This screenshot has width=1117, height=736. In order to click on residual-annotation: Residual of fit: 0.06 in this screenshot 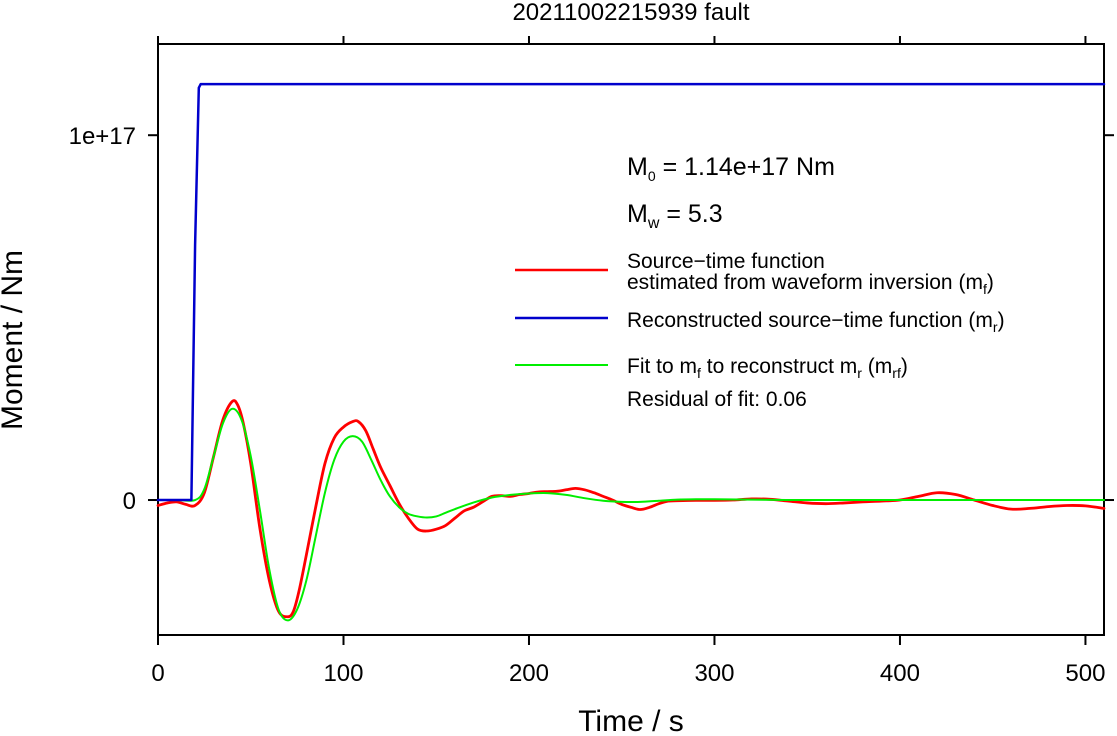, I will do `click(717, 399)`.